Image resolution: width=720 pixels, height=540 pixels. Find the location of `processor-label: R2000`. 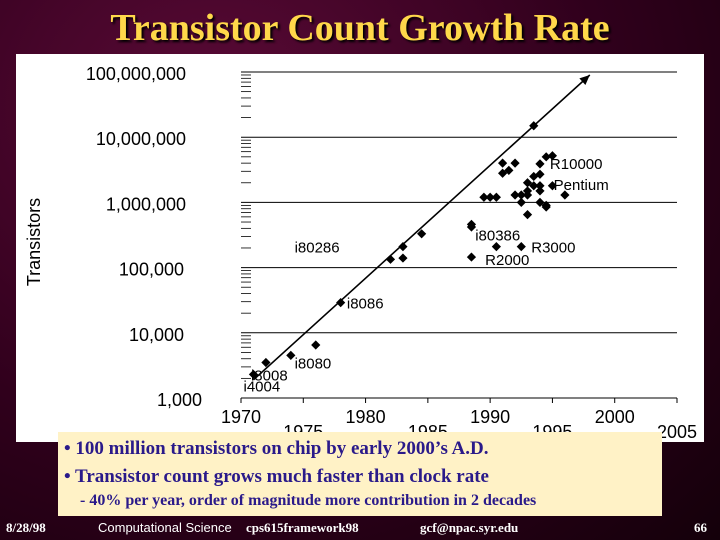

processor-label: R2000 is located at coordinates (507, 260).